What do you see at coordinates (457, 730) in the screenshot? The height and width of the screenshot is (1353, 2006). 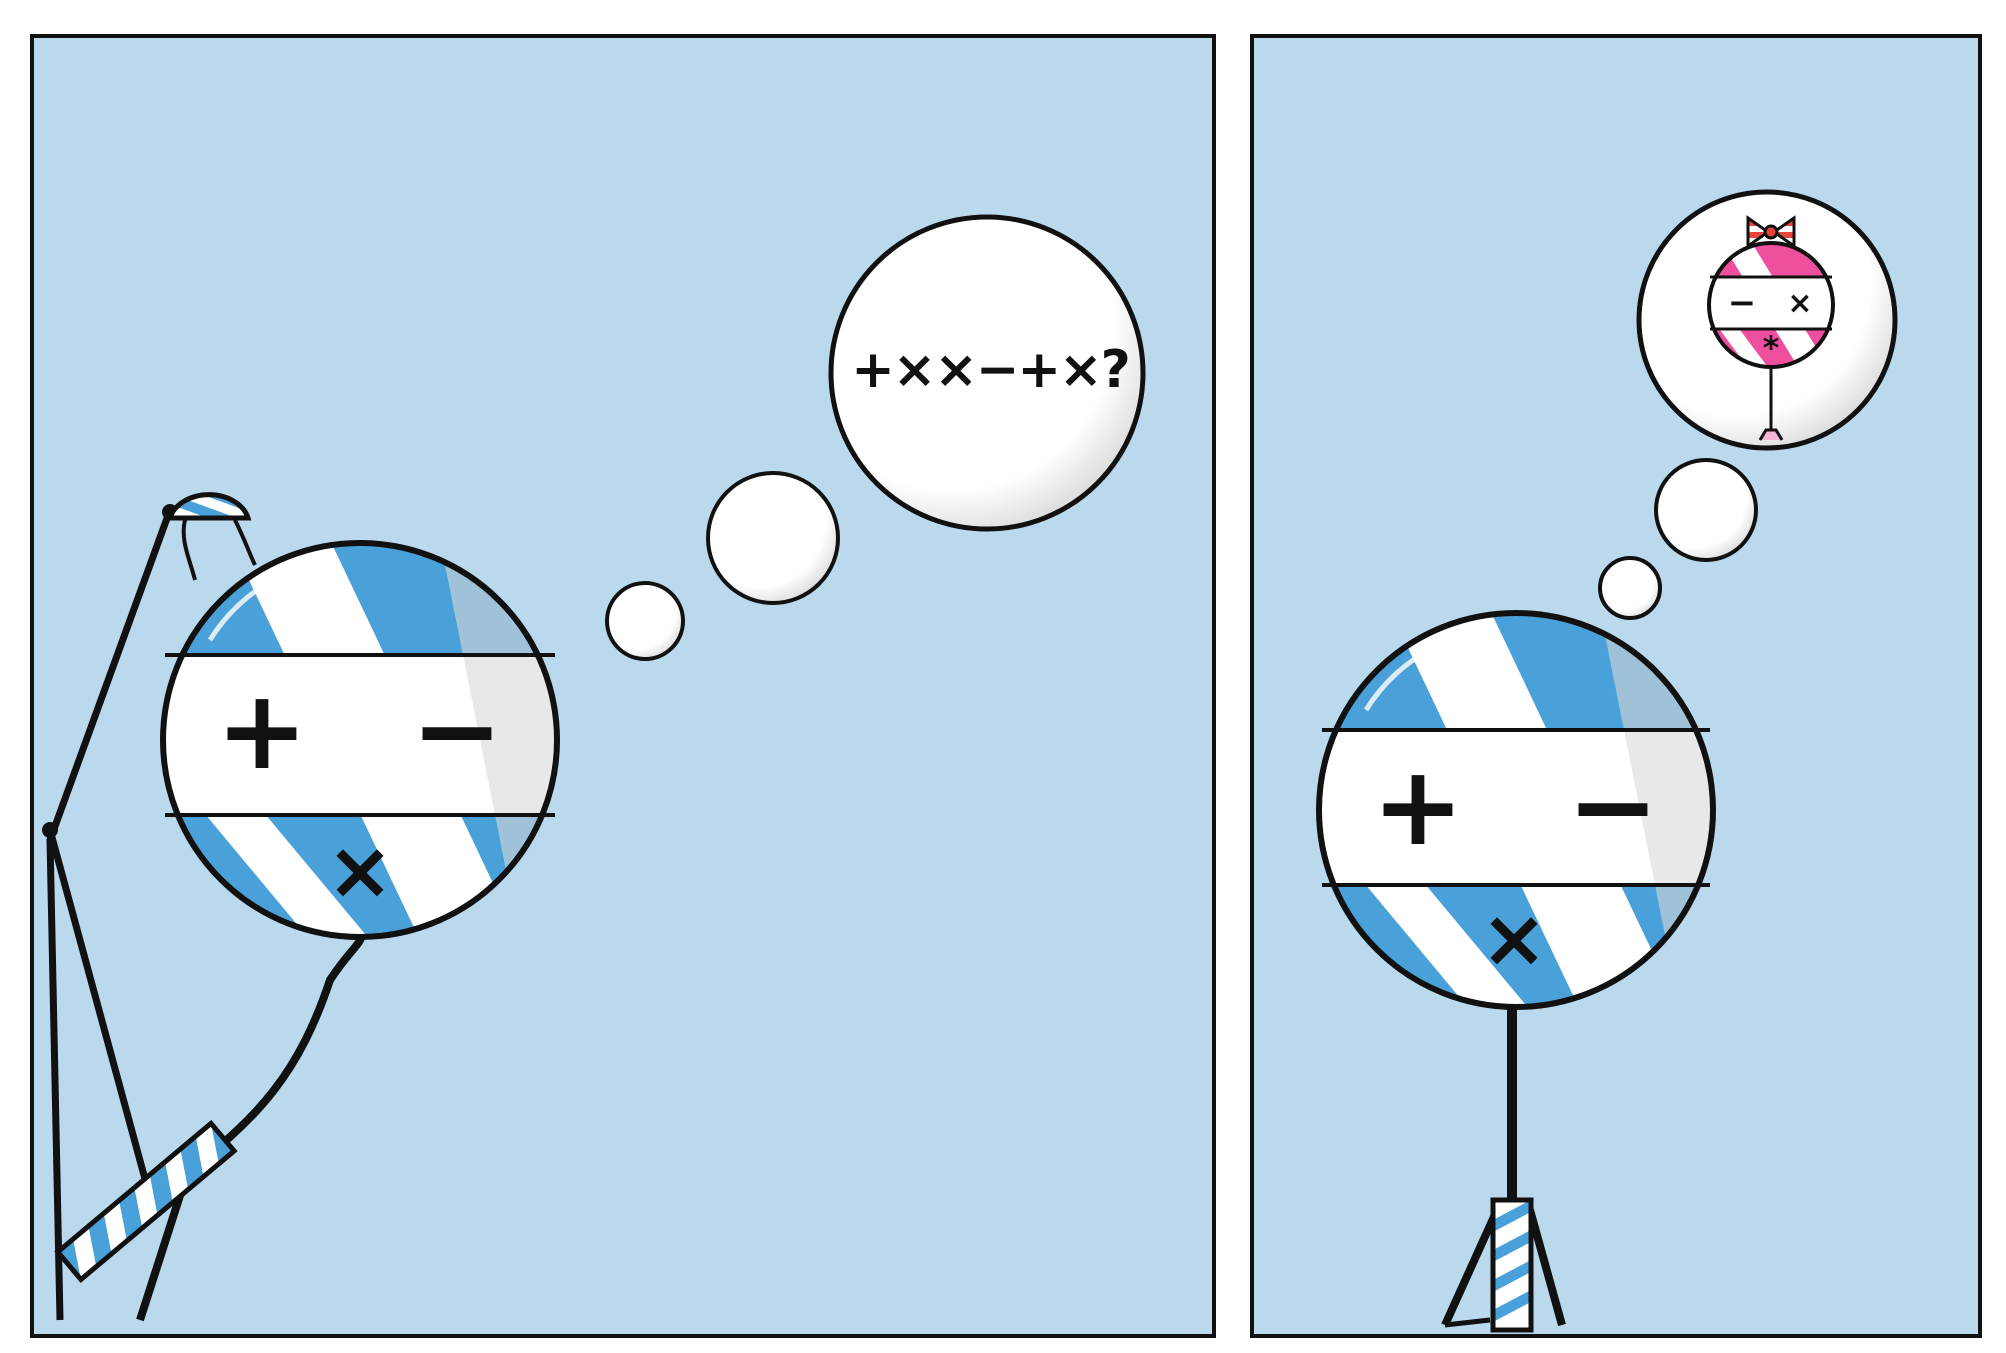 I see `panel-1-right-eye: −` at bounding box center [457, 730].